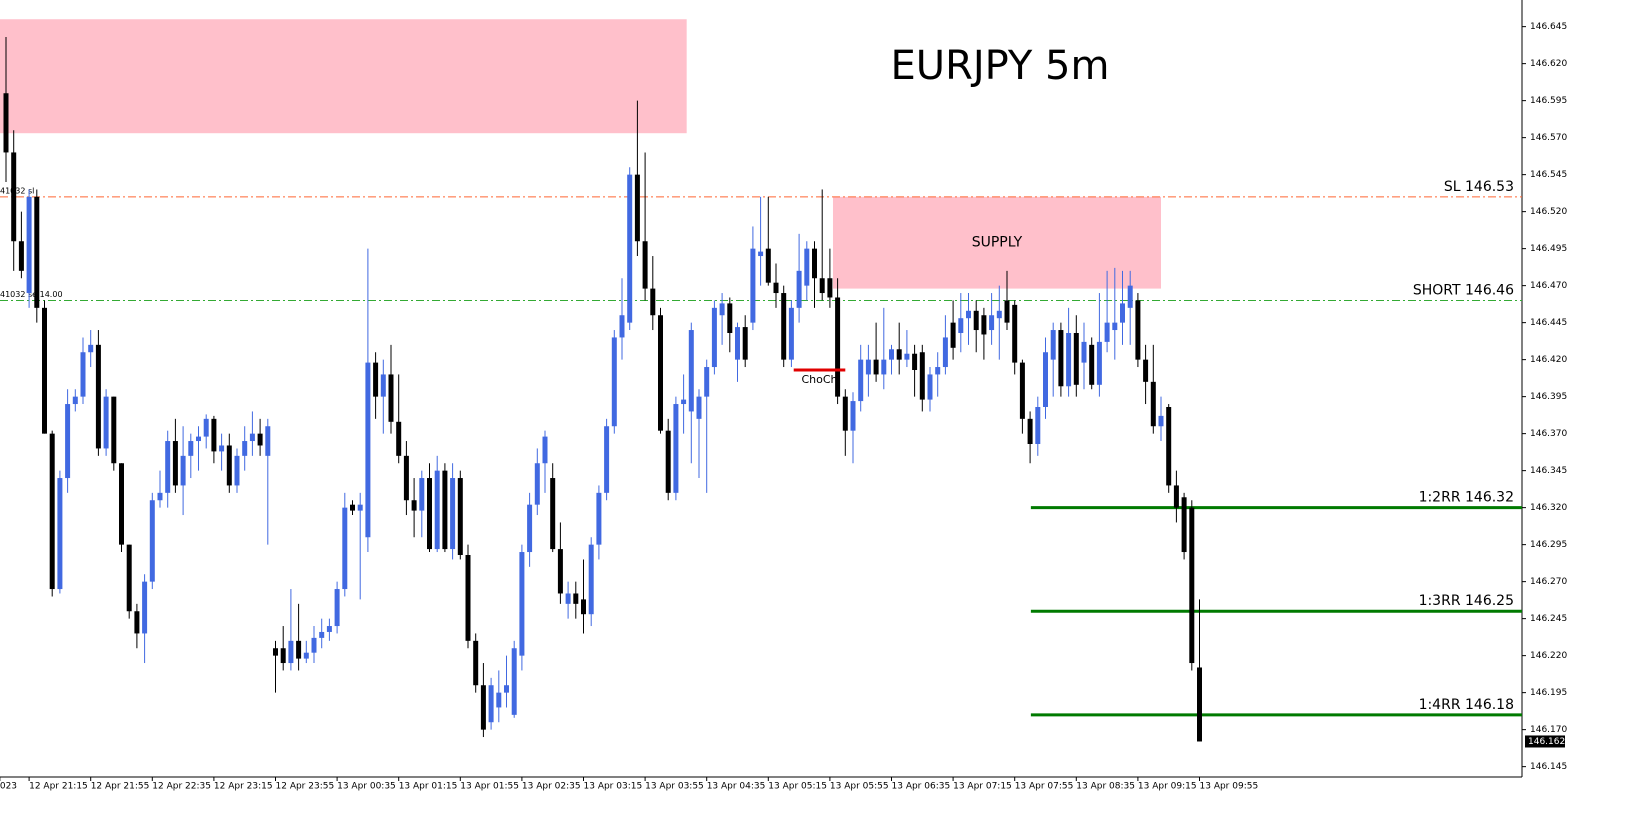 Image resolution: width=1638 pixels, height=829 pixels. What do you see at coordinates (1548, 175) in the screenshot?
I see `y-tick-label: 146.545` at bounding box center [1548, 175].